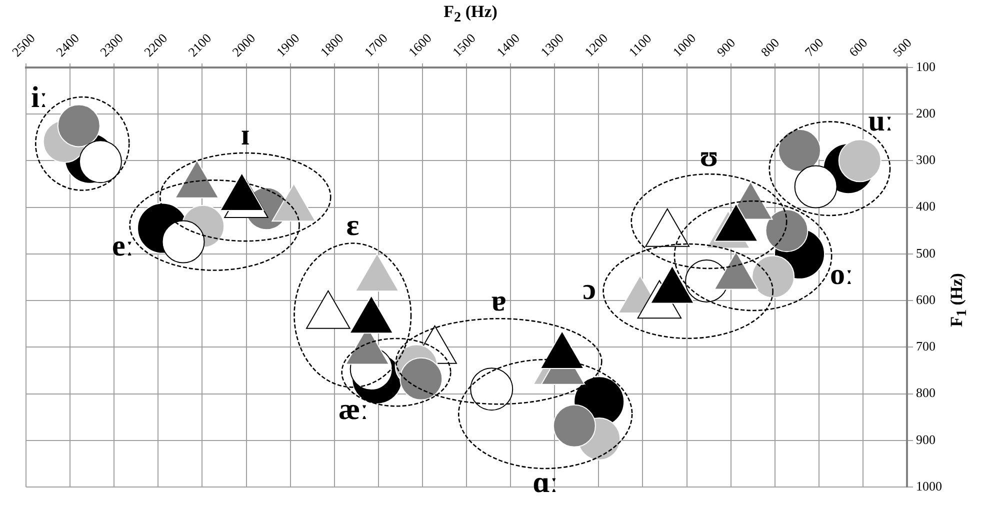 This screenshot has width=981, height=513. I want to click on x-tick-label: 800, so click(770, 47).